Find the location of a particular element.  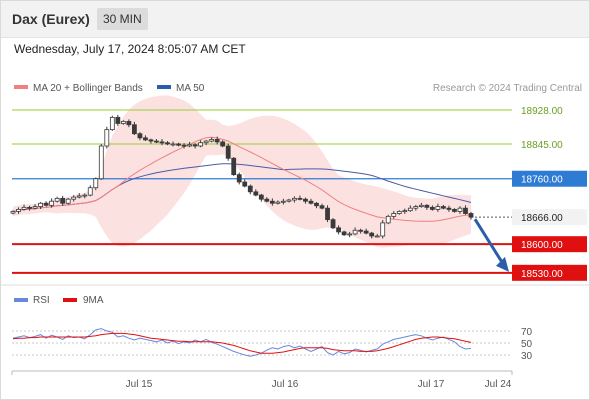

timeframe-button: 30 MIN is located at coordinates (122, 19).